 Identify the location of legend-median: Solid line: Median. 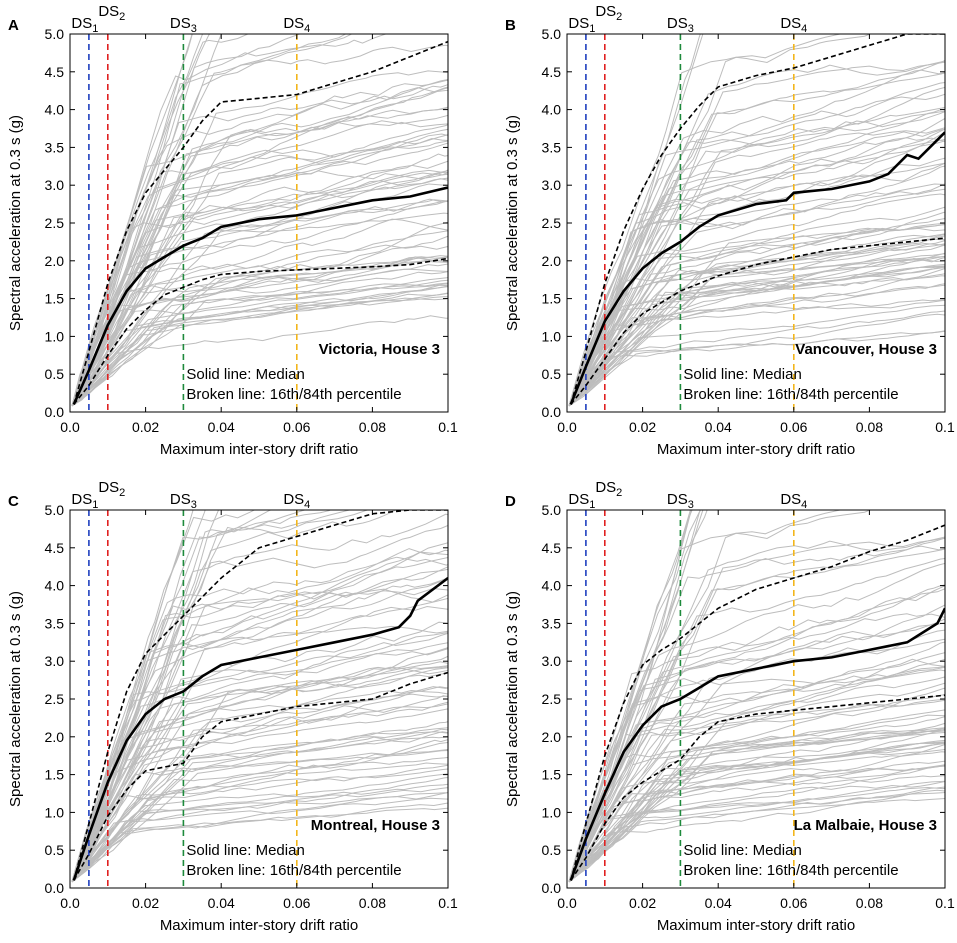
(742, 374).